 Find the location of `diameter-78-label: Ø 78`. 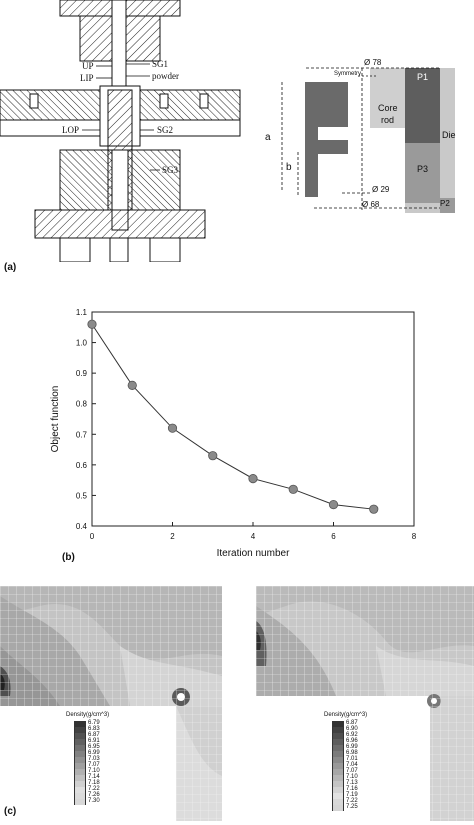

diameter-78-label: Ø 78 is located at coordinates (373, 62).